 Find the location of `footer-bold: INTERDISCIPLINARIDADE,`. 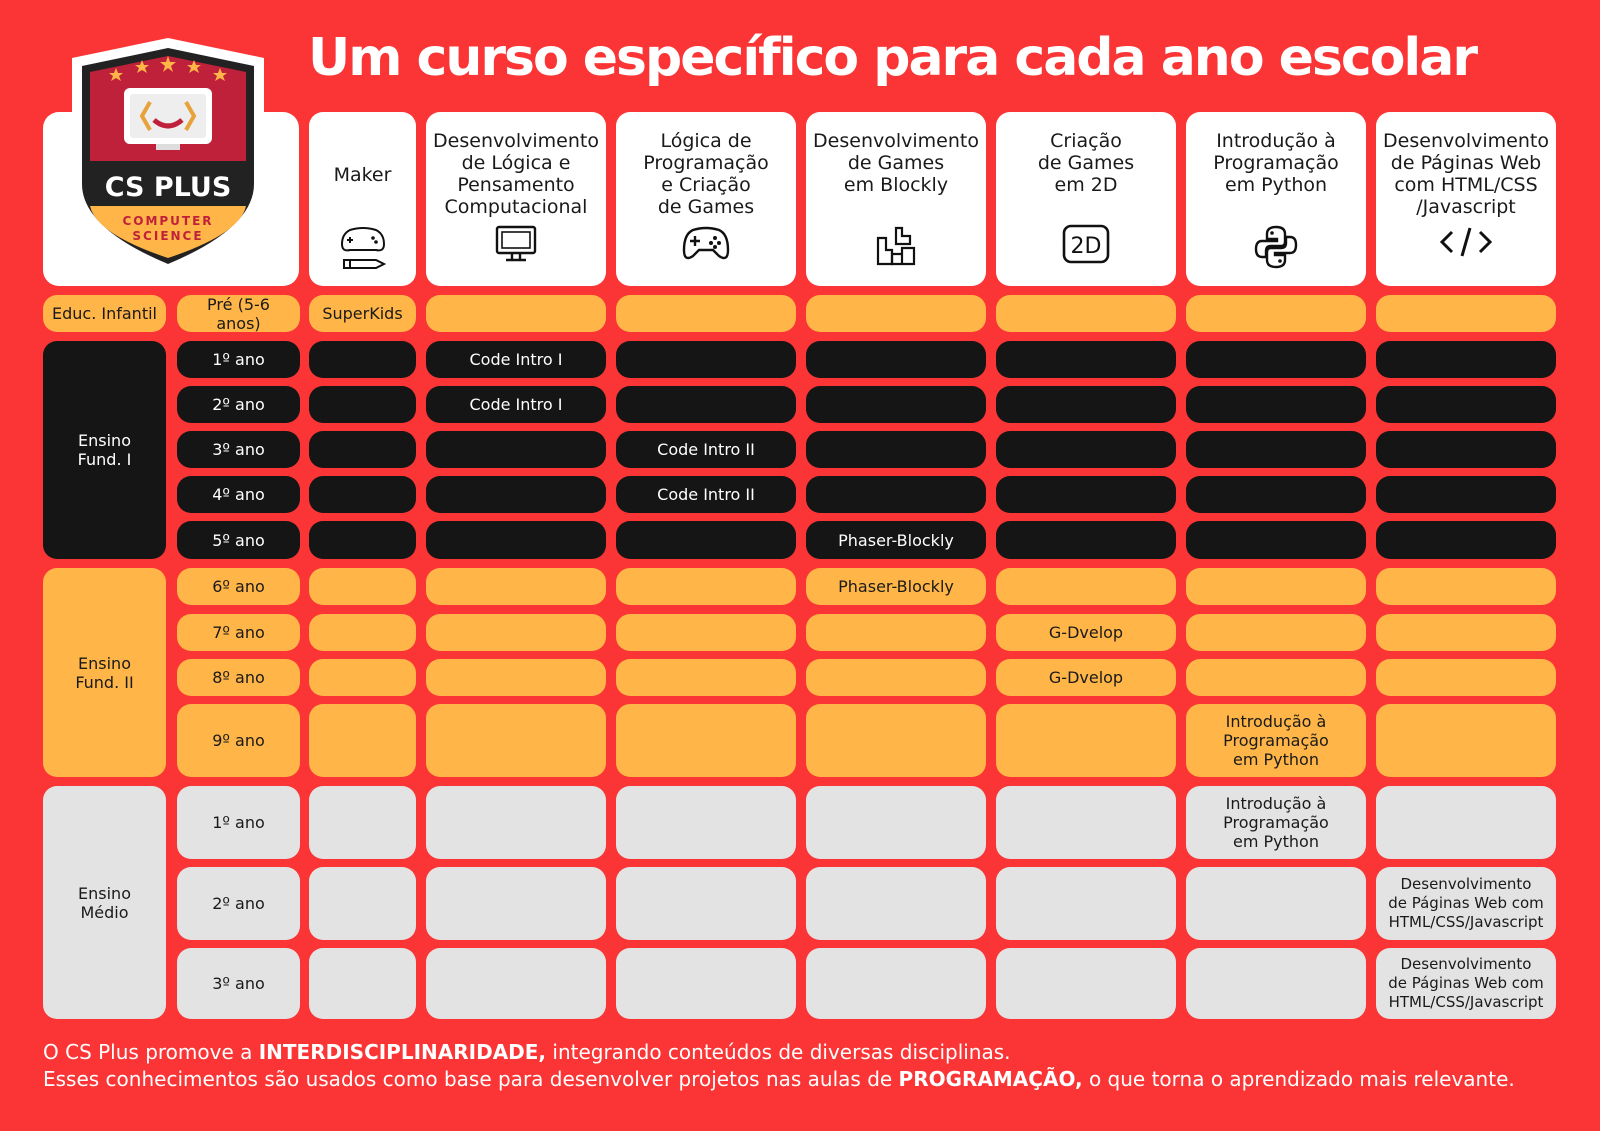

footer-bold: INTERDISCIPLINARIDADE, is located at coordinates (402, 1052).